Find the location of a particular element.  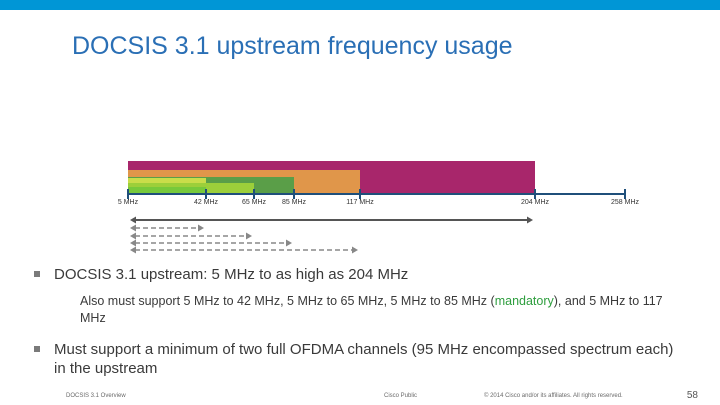

slide-title: DOCSIS 3.1 upstream frequency usage is located at coordinates (292, 46).